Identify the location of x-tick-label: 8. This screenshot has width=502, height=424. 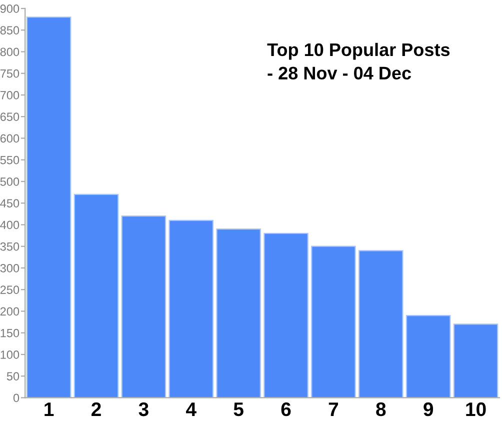
(381, 409).